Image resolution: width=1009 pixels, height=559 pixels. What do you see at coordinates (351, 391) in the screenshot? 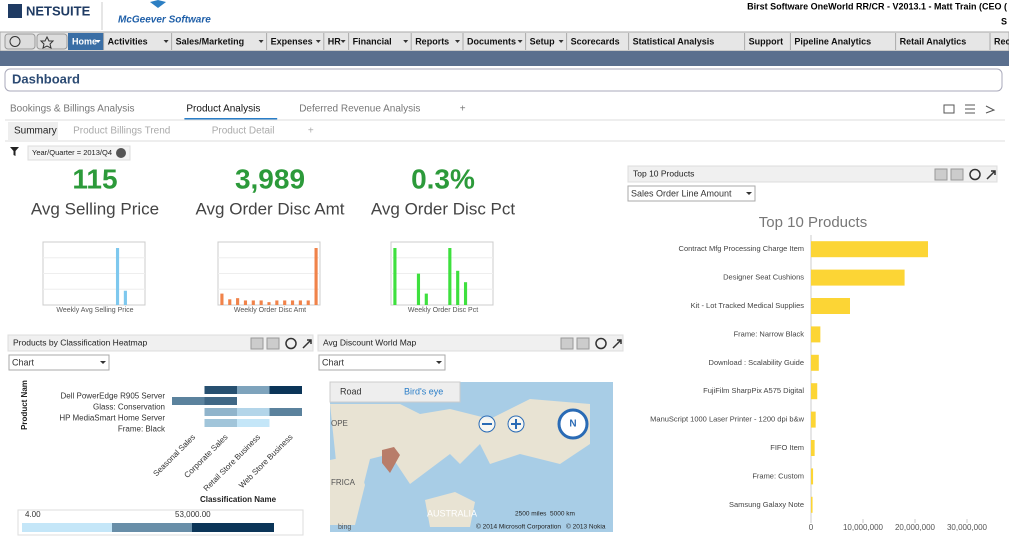
I see `map-mode: Road` at bounding box center [351, 391].